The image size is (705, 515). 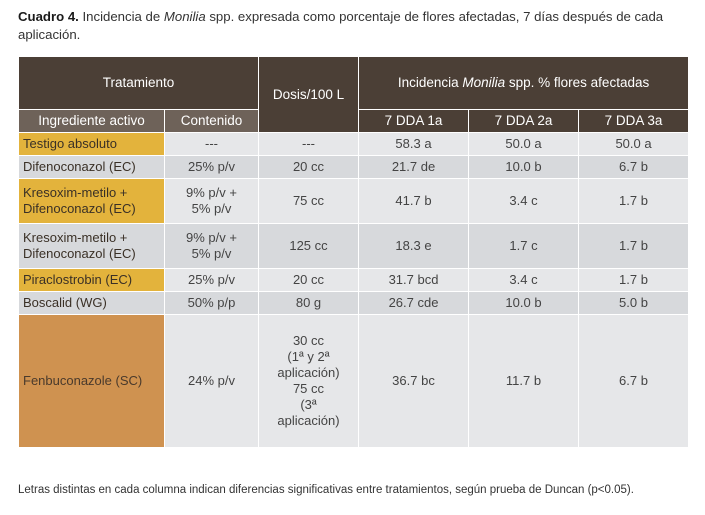 I want to click on header-dda3: 7 DDA 3a, so click(x=633, y=121).